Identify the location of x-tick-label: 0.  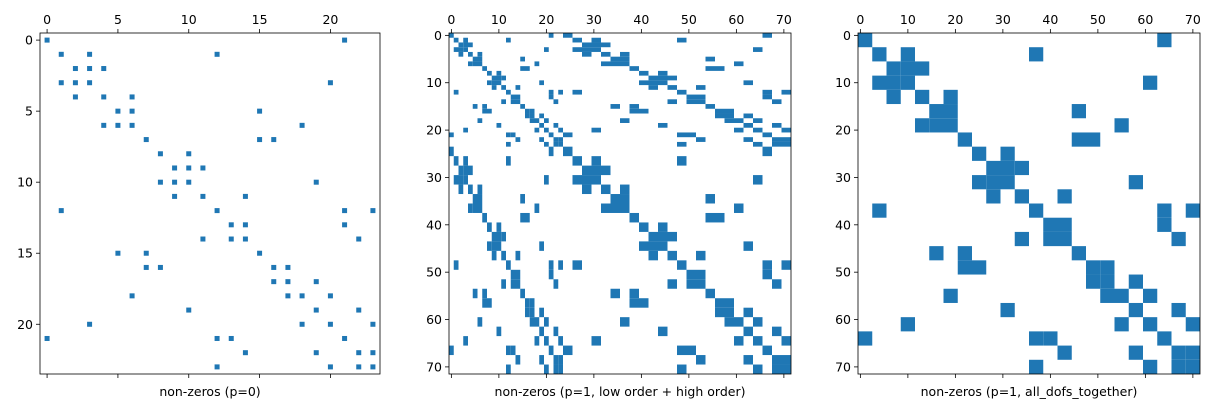
(860, 19).